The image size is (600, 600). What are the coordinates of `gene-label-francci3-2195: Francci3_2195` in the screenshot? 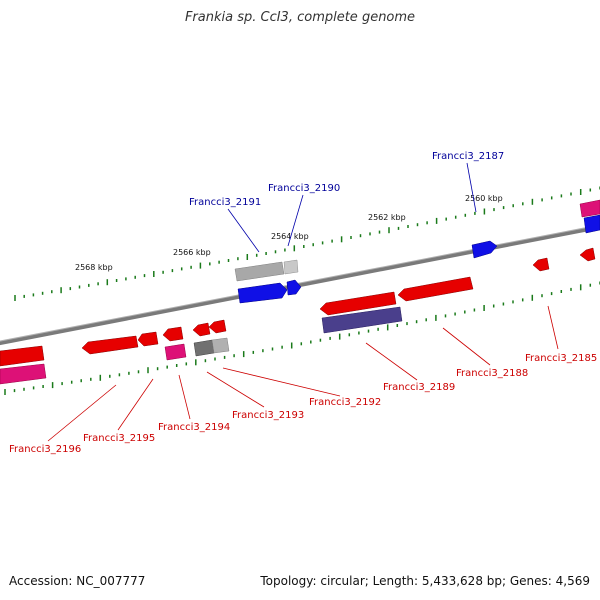 It's located at (119, 438).